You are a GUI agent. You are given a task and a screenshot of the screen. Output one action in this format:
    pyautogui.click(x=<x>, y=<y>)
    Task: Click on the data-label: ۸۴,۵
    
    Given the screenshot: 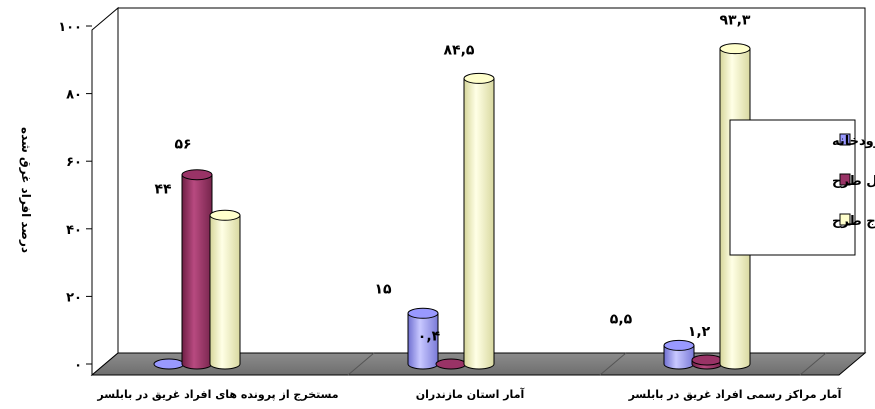 What is the action you would take?
    pyautogui.click(x=459, y=50)
    